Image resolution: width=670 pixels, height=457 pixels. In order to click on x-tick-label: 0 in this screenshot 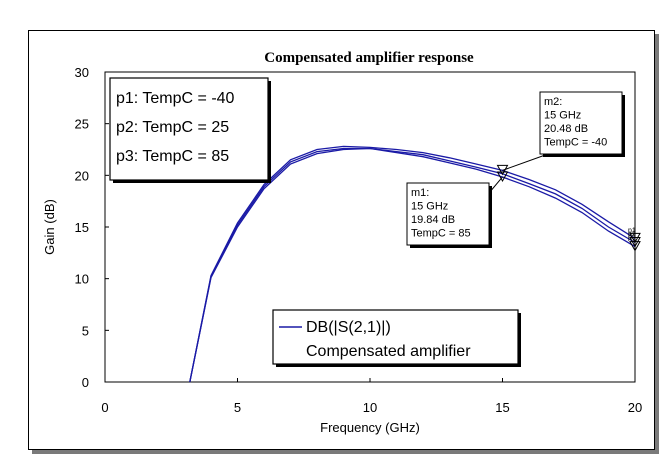, I will do `click(104, 407)`.